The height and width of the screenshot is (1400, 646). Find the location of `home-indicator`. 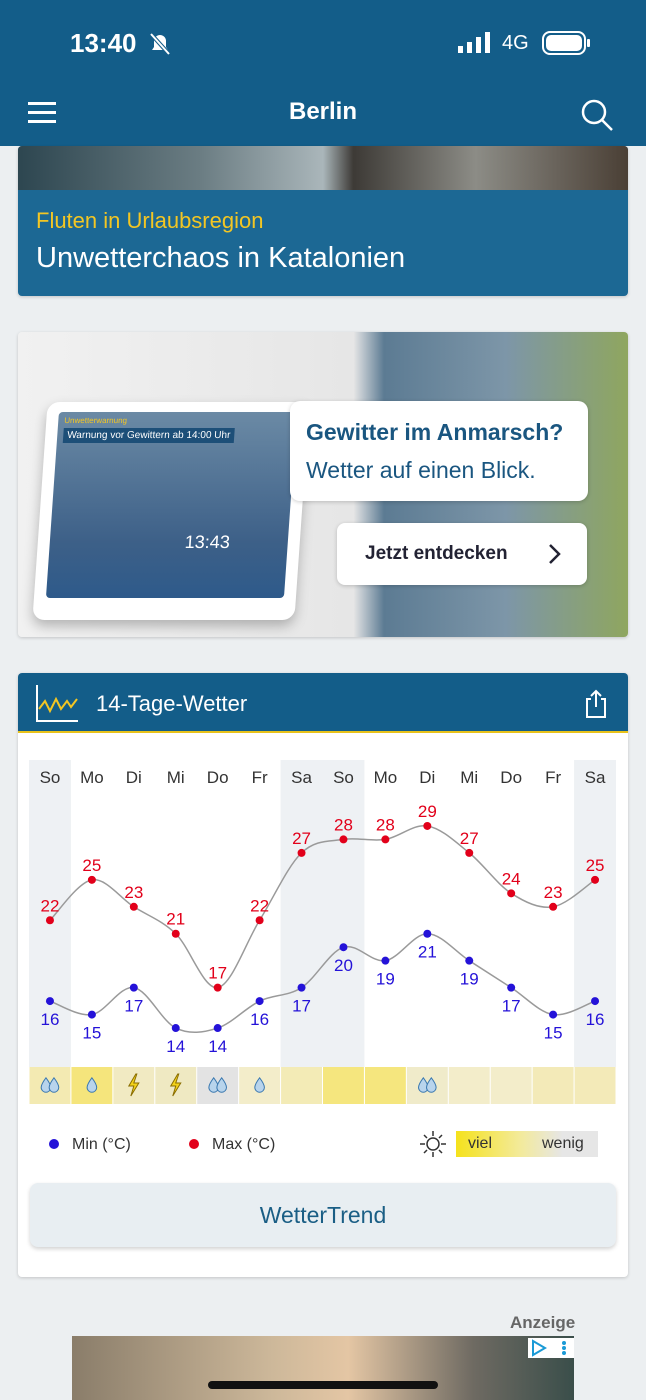

home-indicator is located at coordinates (323, 1385).